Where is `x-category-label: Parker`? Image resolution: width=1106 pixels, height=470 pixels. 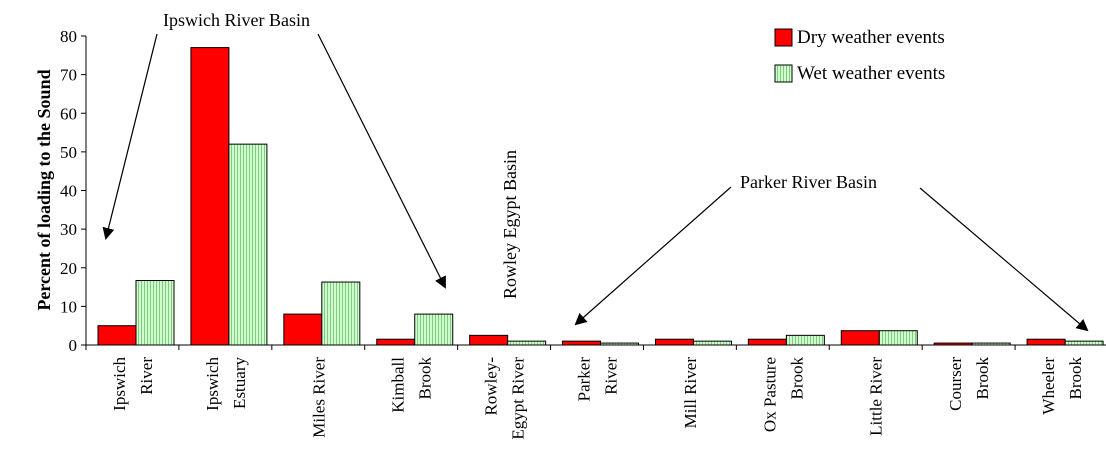
x-category-label: Parker is located at coordinates (584, 379).